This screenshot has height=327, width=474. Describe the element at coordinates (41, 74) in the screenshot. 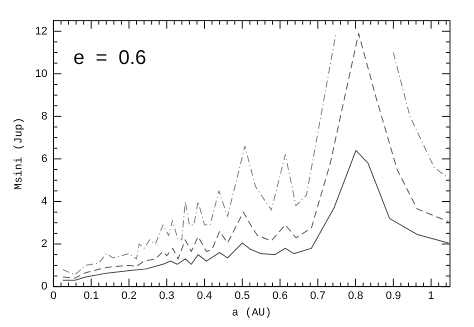

I see `y-tick-label: 10` at that location.